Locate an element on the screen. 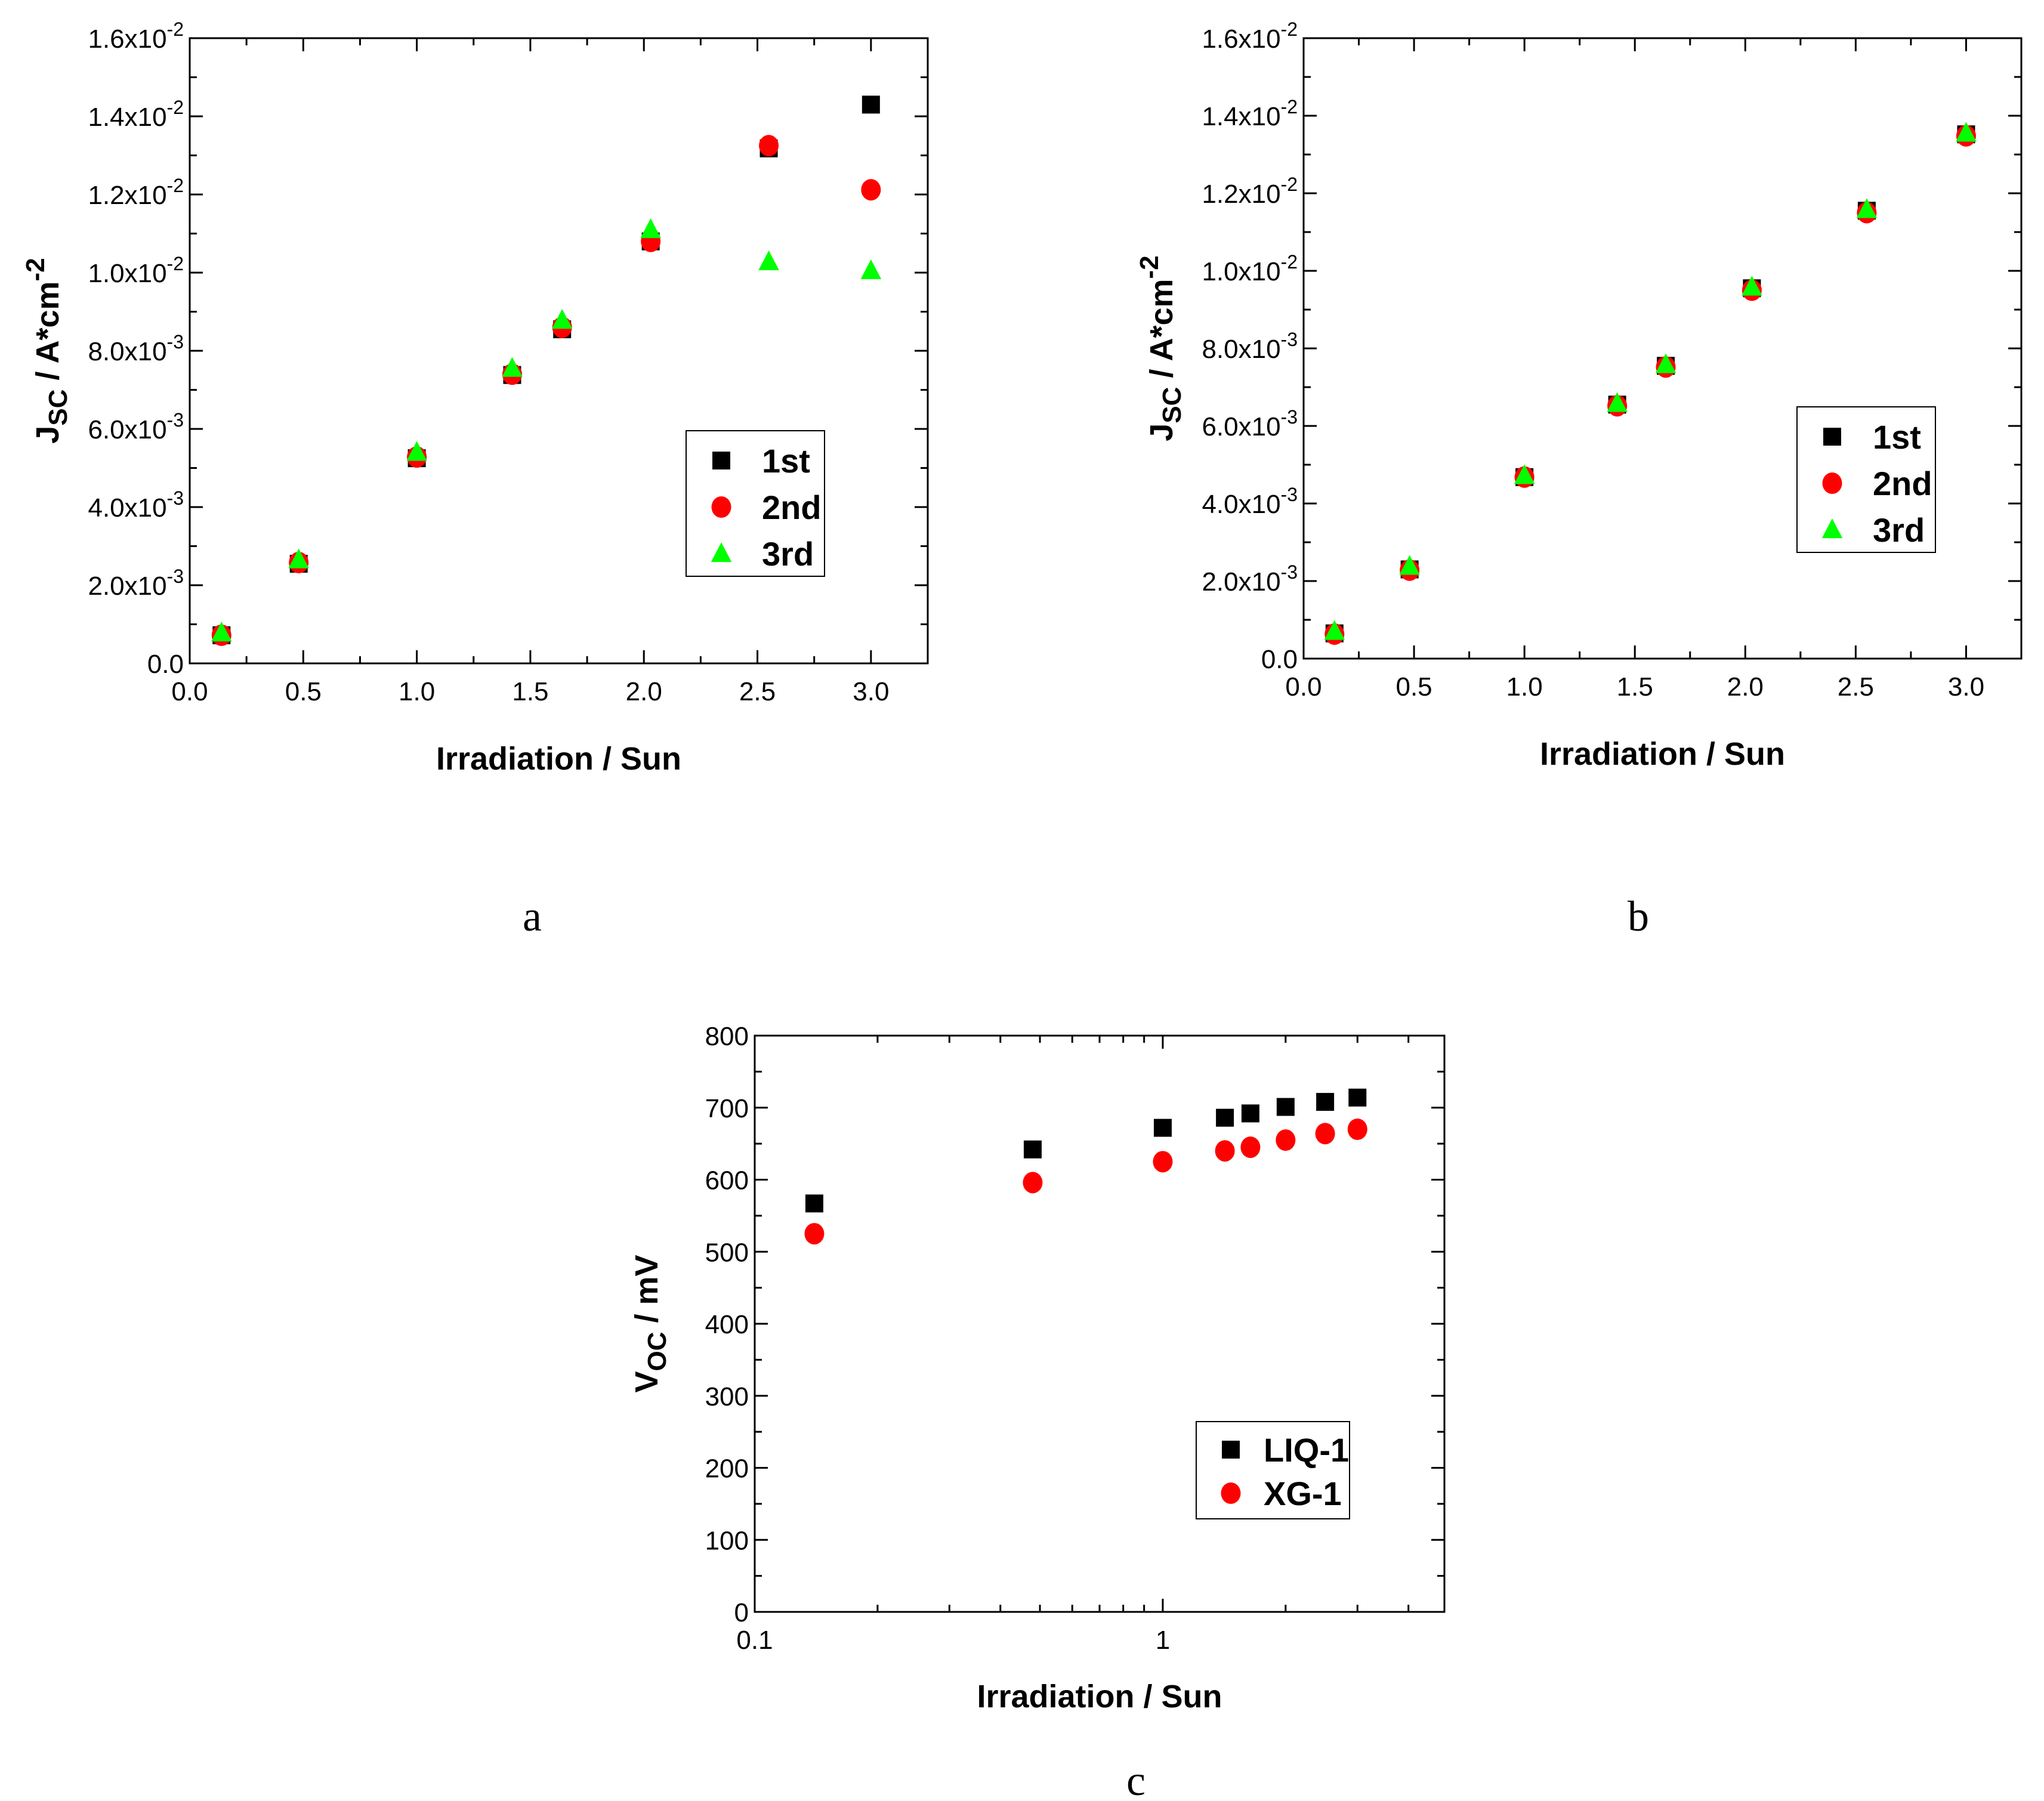 This screenshot has height=1801, width=2044. y-tick-label: 500 is located at coordinates (727, 1252).